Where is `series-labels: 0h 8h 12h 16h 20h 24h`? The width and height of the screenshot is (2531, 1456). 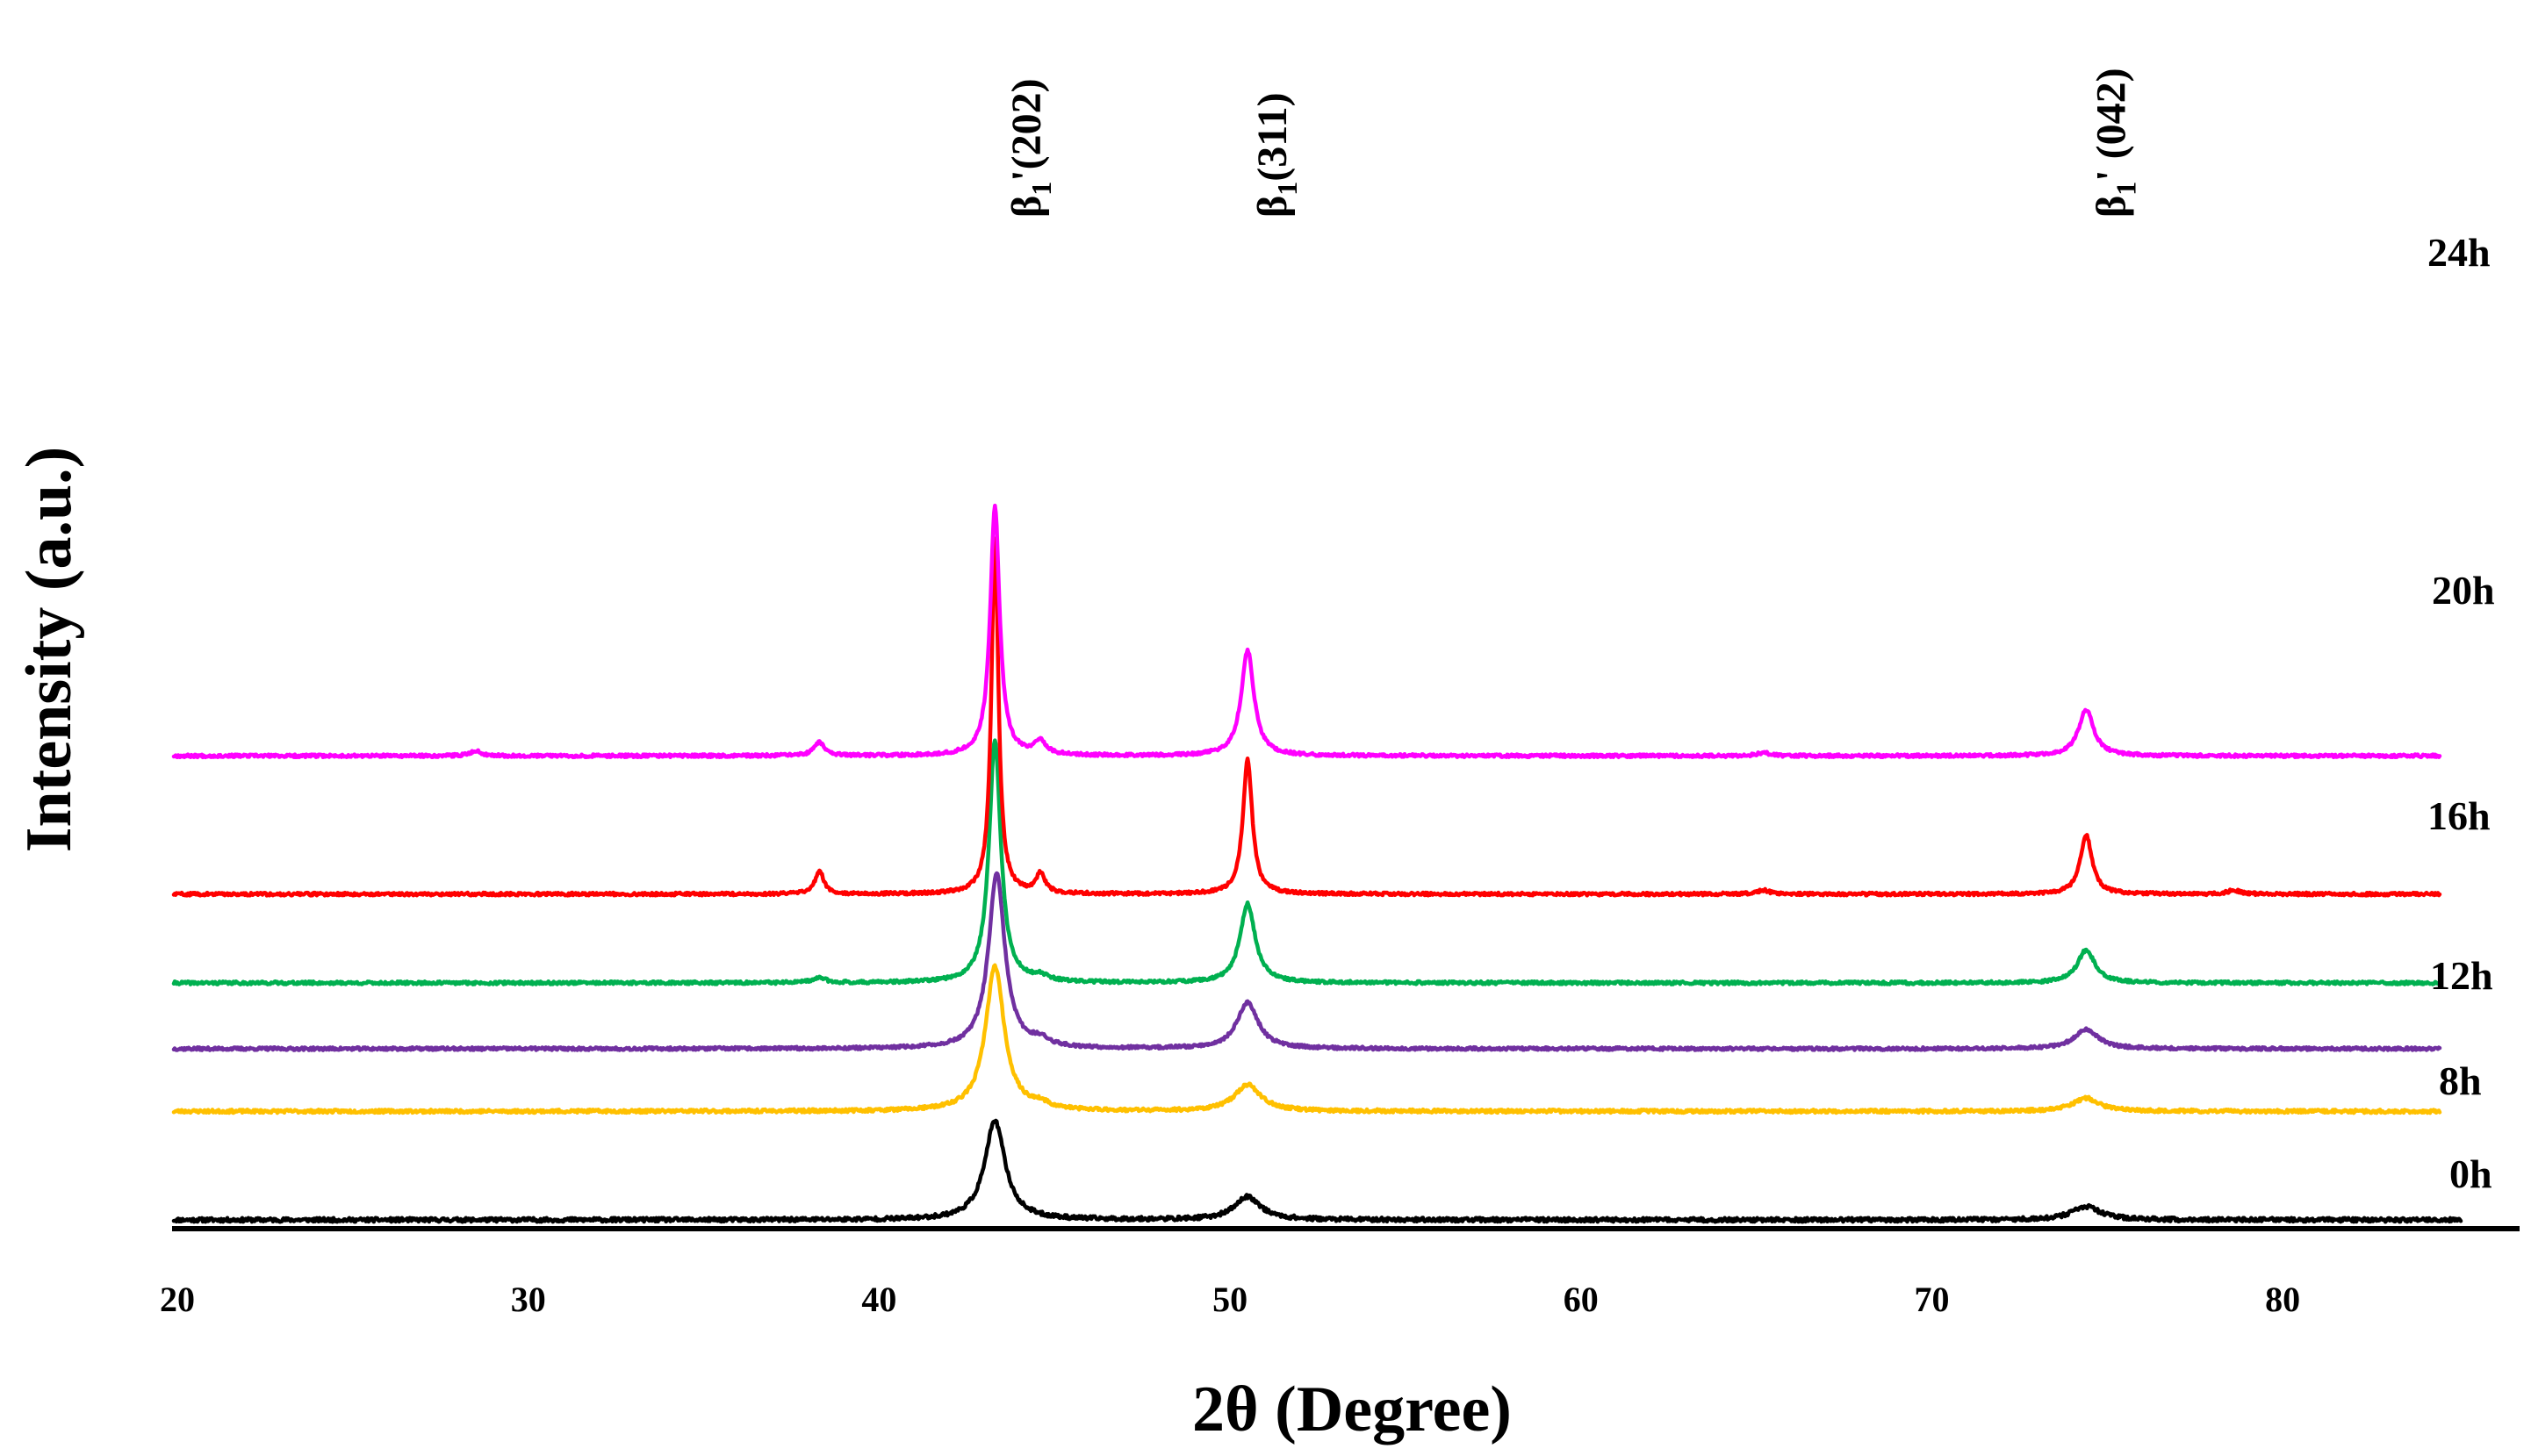 series-labels: 0h 8h 12h 16h 20h 24h is located at coordinates (2461, 713).